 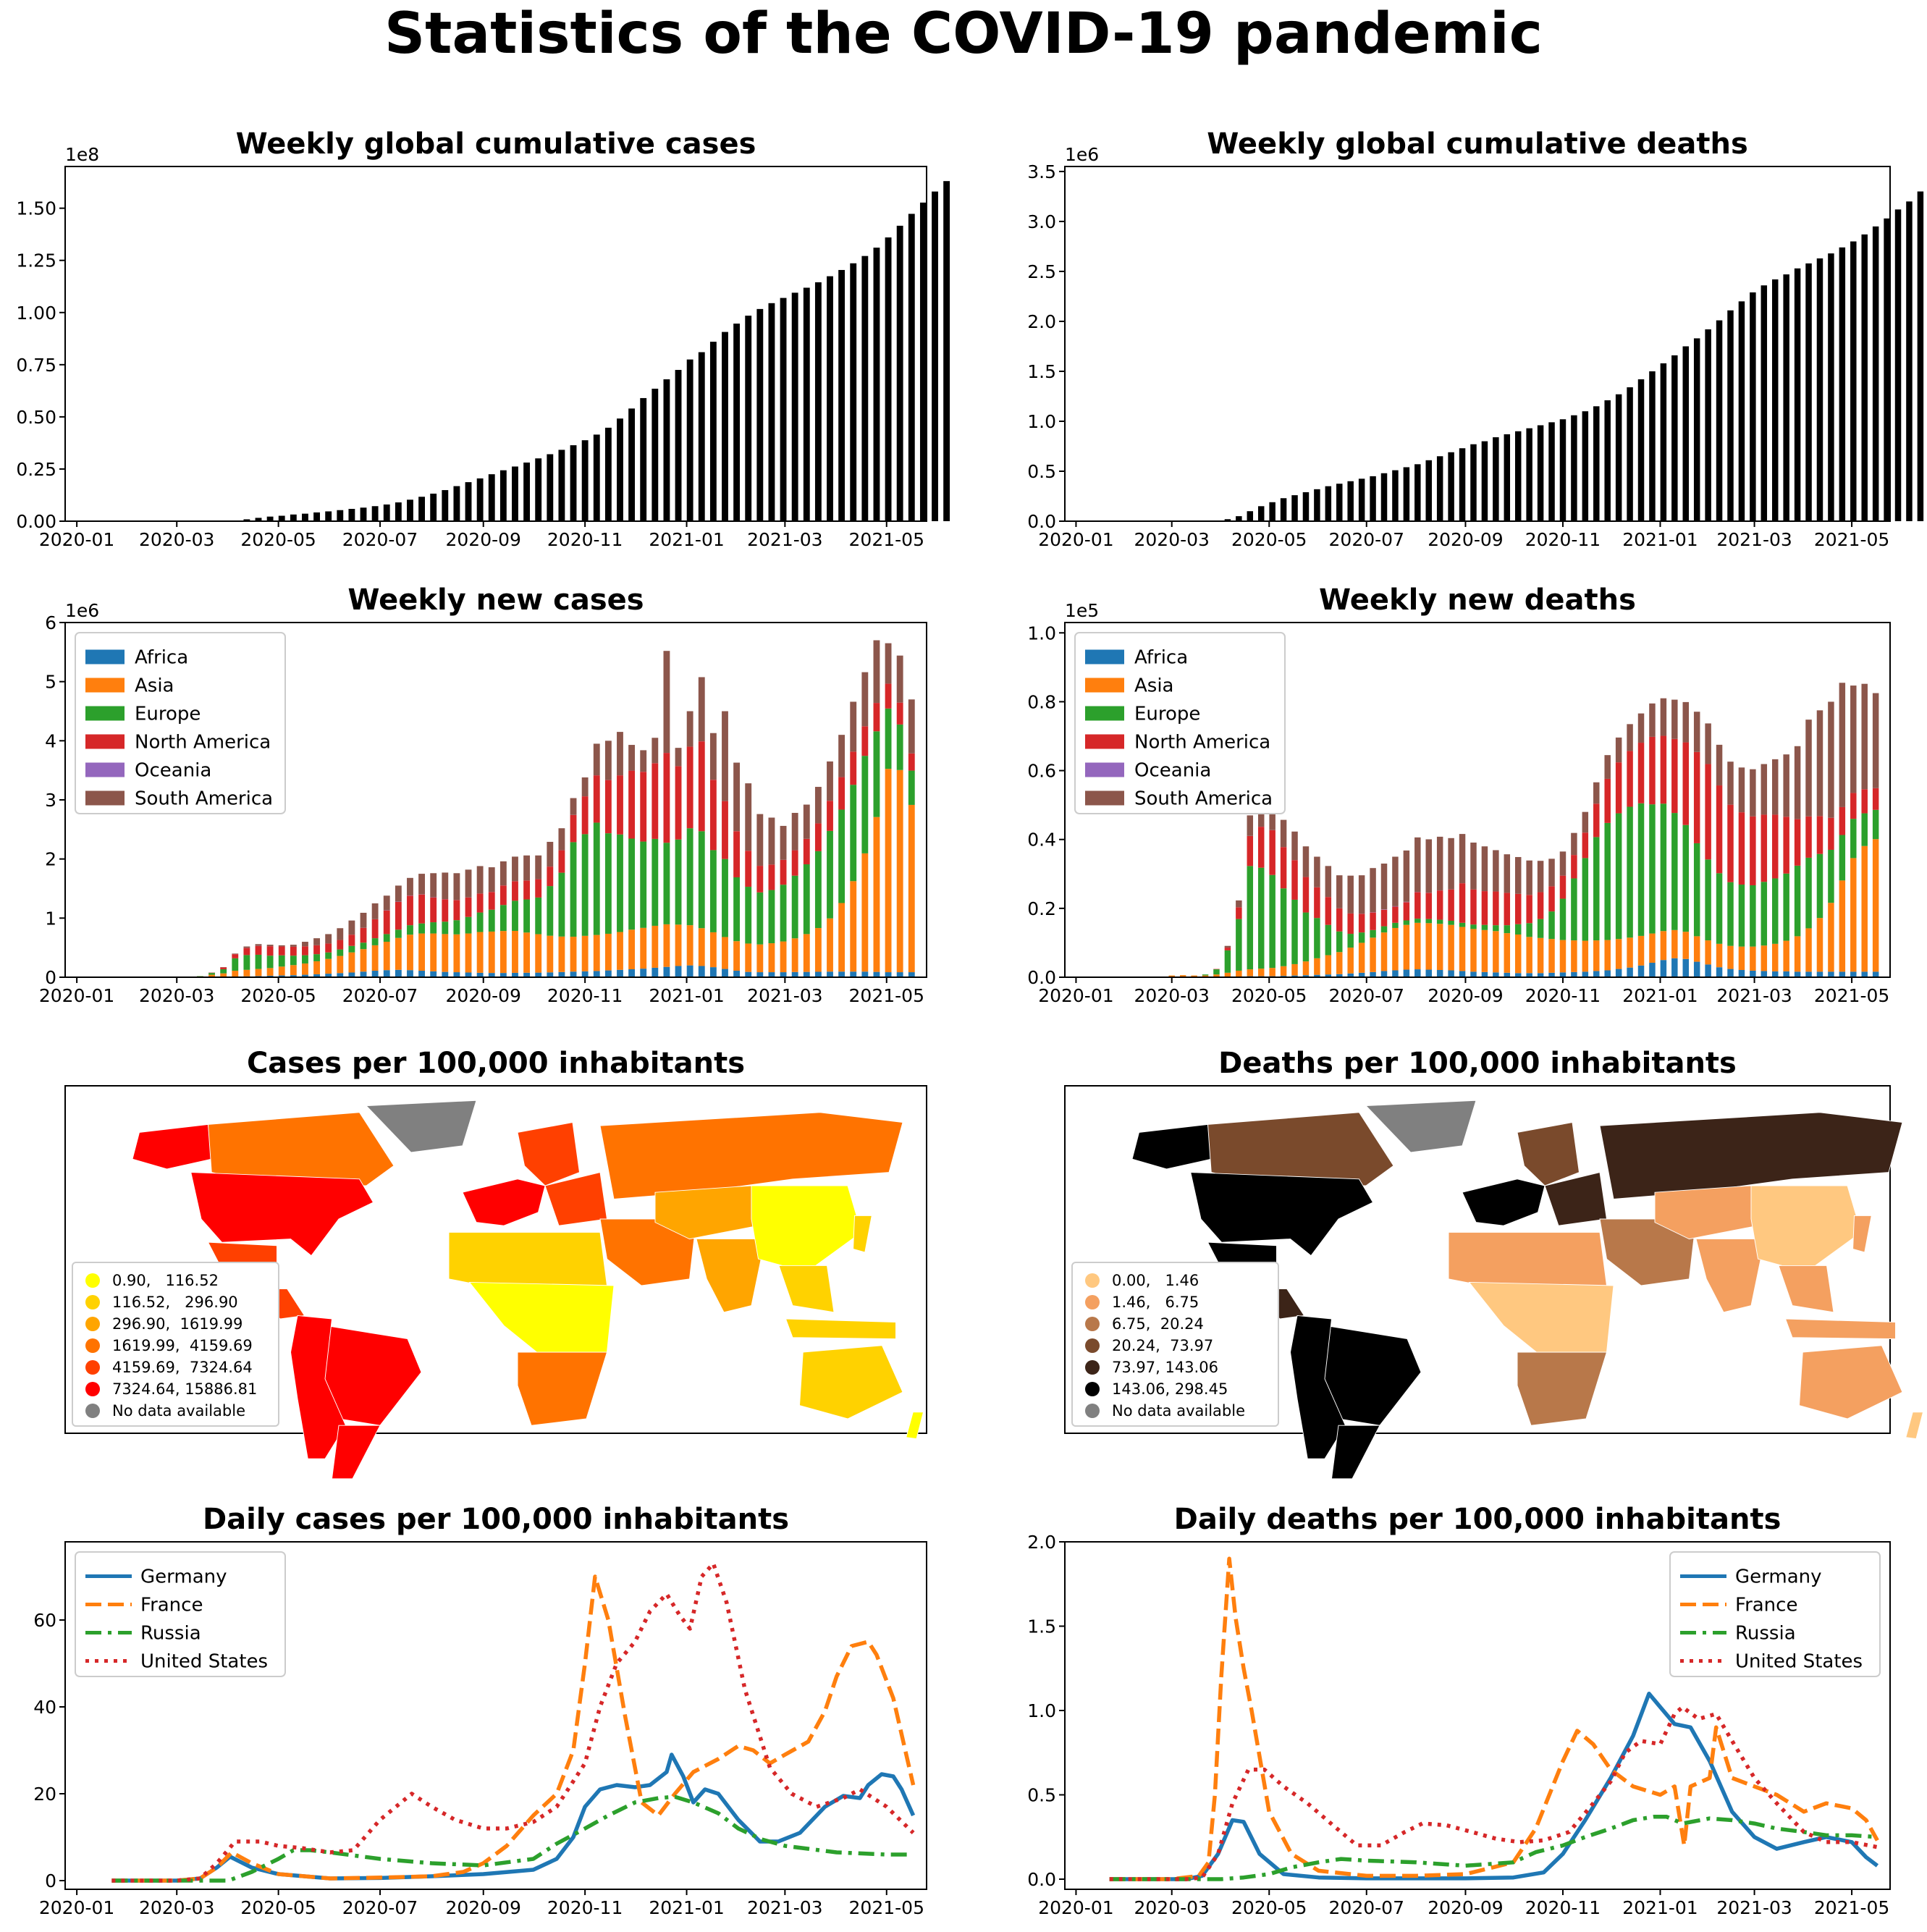 What do you see at coordinates (44, 1621) in the screenshot?
I see `y-tick-label: 60` at bounding box center [44, 1621].